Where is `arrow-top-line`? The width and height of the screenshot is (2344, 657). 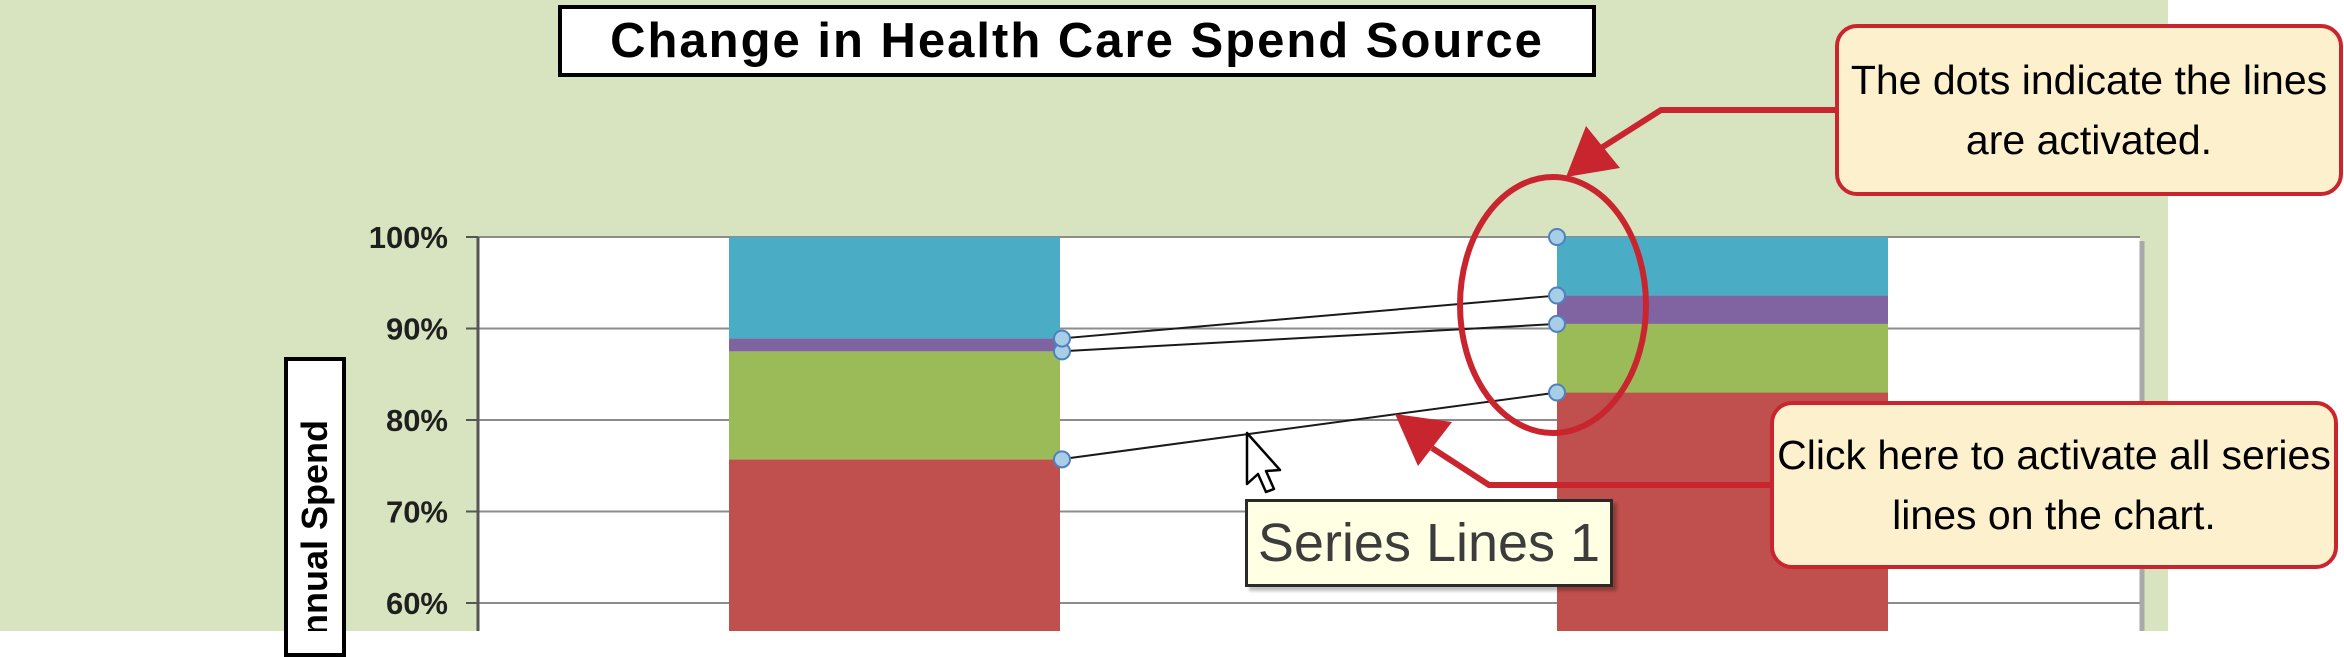
arrow-top-line is located at coordinates (1715, 130).